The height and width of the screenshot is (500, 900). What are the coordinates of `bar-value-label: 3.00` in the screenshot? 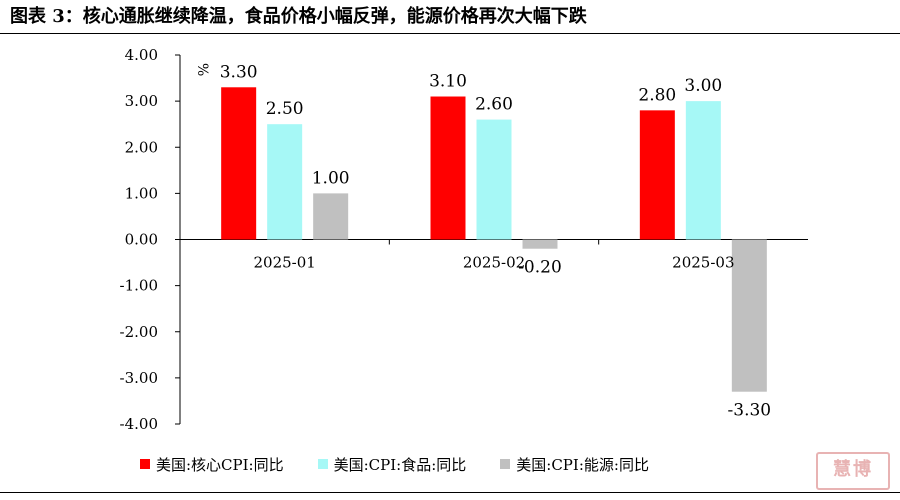 It's located at (703, 86).